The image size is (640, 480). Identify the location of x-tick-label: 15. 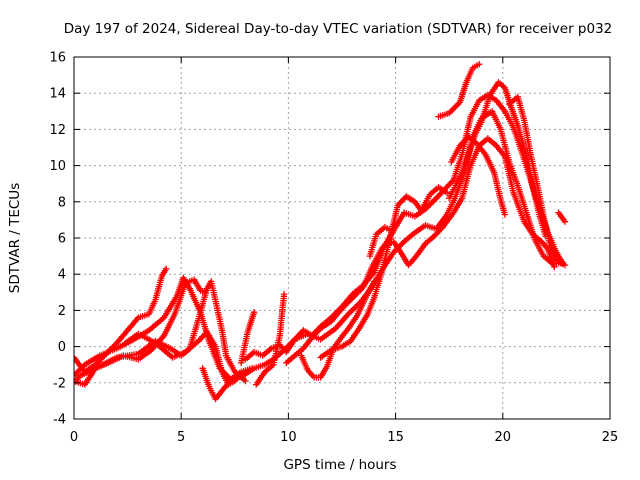
(395, 437).